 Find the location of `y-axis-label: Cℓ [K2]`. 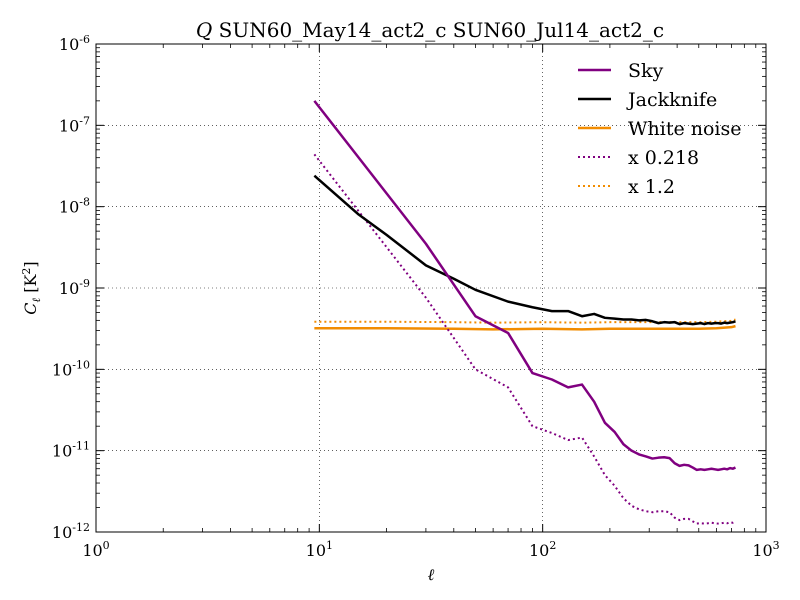

y-axis-label: Cℓ [K2] is located at coordinates (31, 287).